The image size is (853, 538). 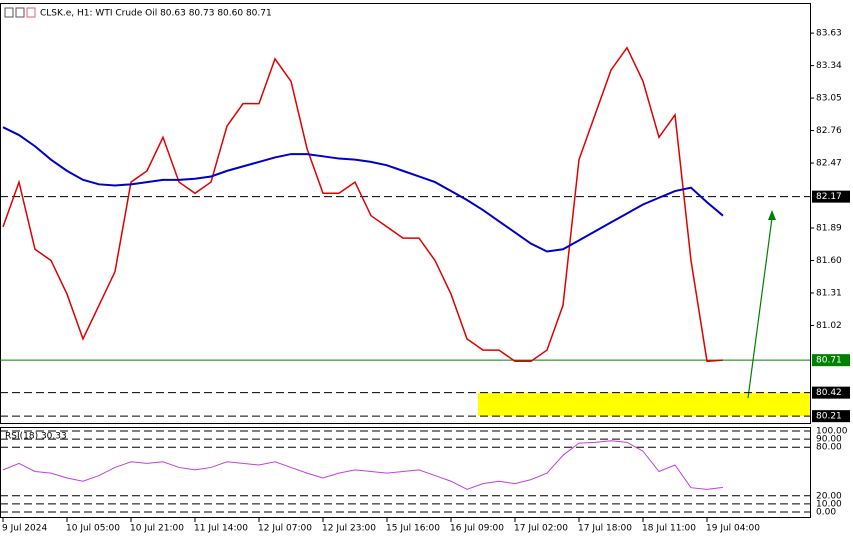 I want to click on y-tick-label: 81.02, so click(x=829, y=326).